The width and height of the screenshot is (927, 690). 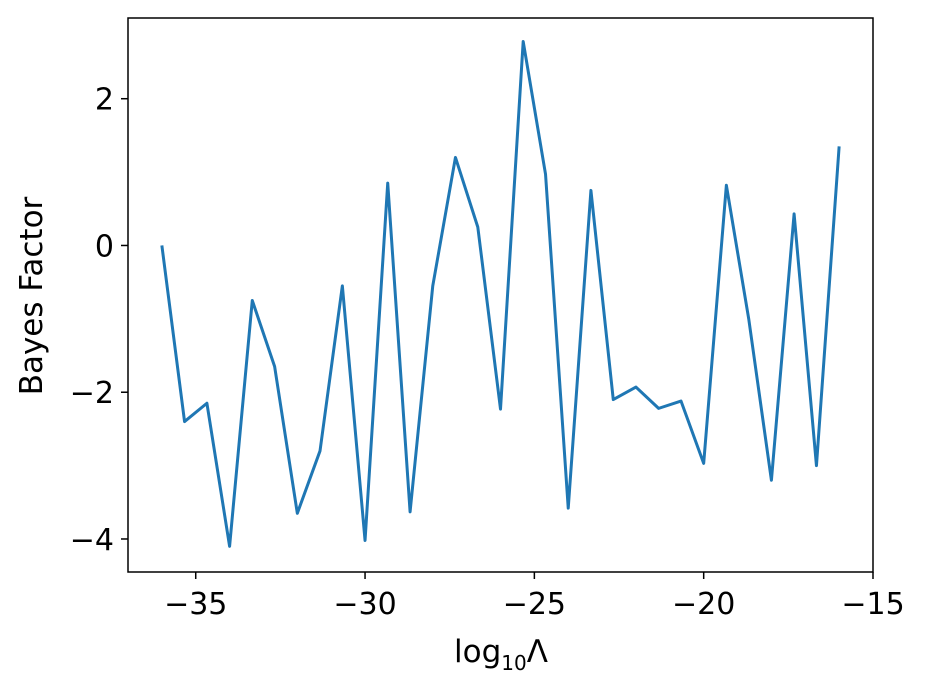 What do you see at coordinates (32, 295) in the screenshot?
I see `y-axis-label: Bayes Factor` at bounding box center [32, 295].